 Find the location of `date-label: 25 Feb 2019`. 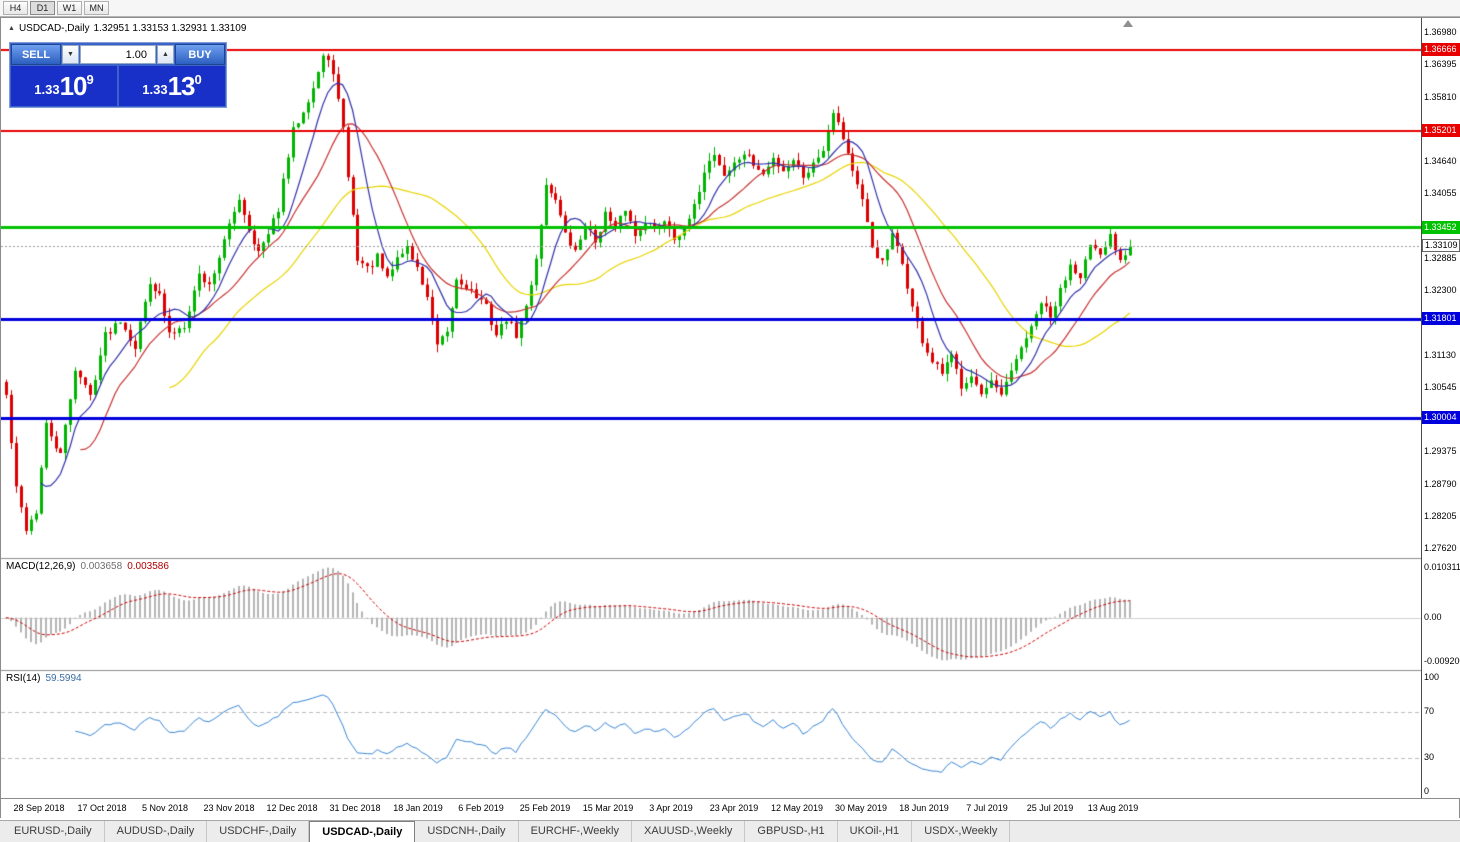

date-label: 25 Feb 2019 is located at coordinates (545, 808).